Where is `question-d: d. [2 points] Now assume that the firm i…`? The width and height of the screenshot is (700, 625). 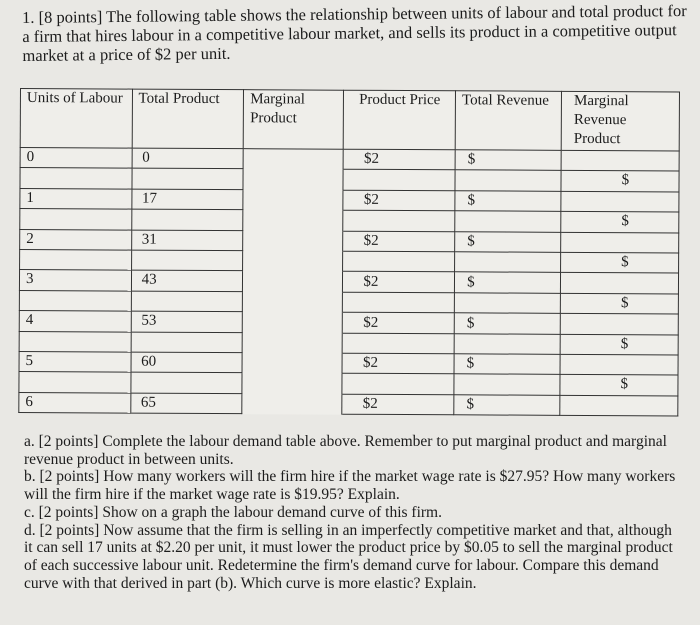 question-d: d. [2 points] Now assume that the firm i… is located at coordinates (348, 556).